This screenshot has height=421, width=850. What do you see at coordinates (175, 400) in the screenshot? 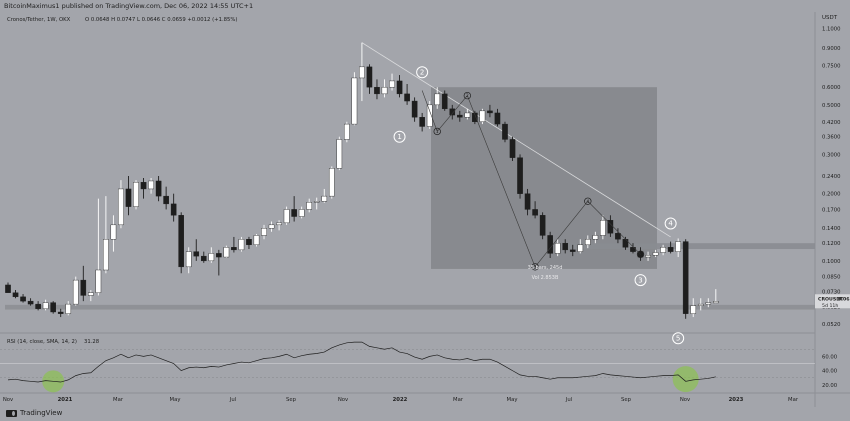
I see `time-tick-label: May` at bounding box center [175, 400].